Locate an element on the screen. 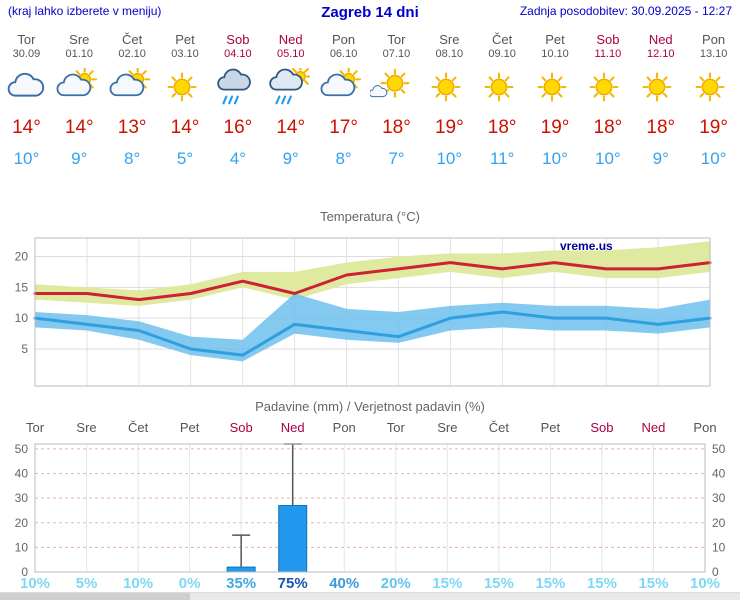  tmin-label: 7° is located at coordinates (396, 158).